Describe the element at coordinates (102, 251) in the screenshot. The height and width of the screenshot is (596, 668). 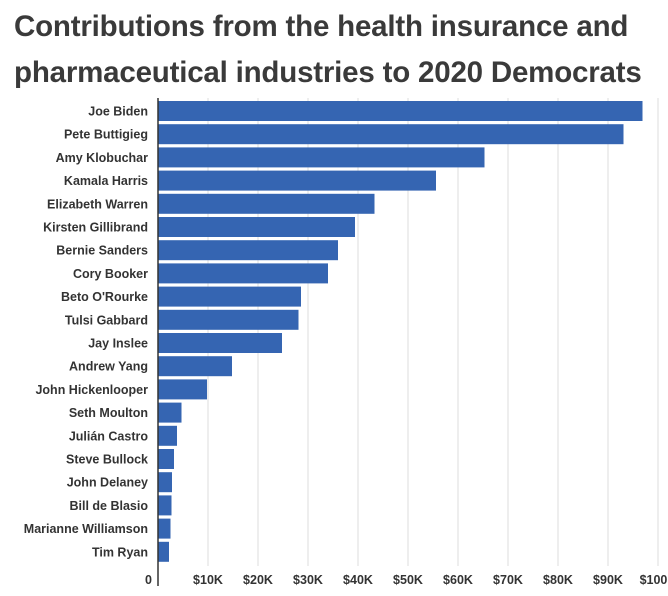
I see `category-label: Bernie Sanders` at that location.